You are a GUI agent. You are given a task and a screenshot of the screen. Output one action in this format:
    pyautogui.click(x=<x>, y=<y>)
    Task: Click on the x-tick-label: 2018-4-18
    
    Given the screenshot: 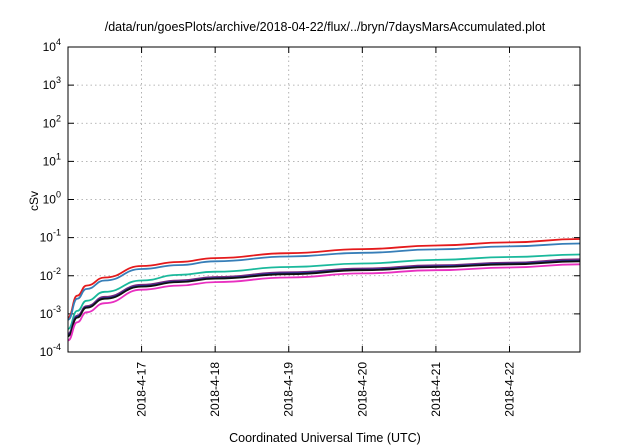 What is the action you would take?
    pyautogui.click(x=215, y=389)
    